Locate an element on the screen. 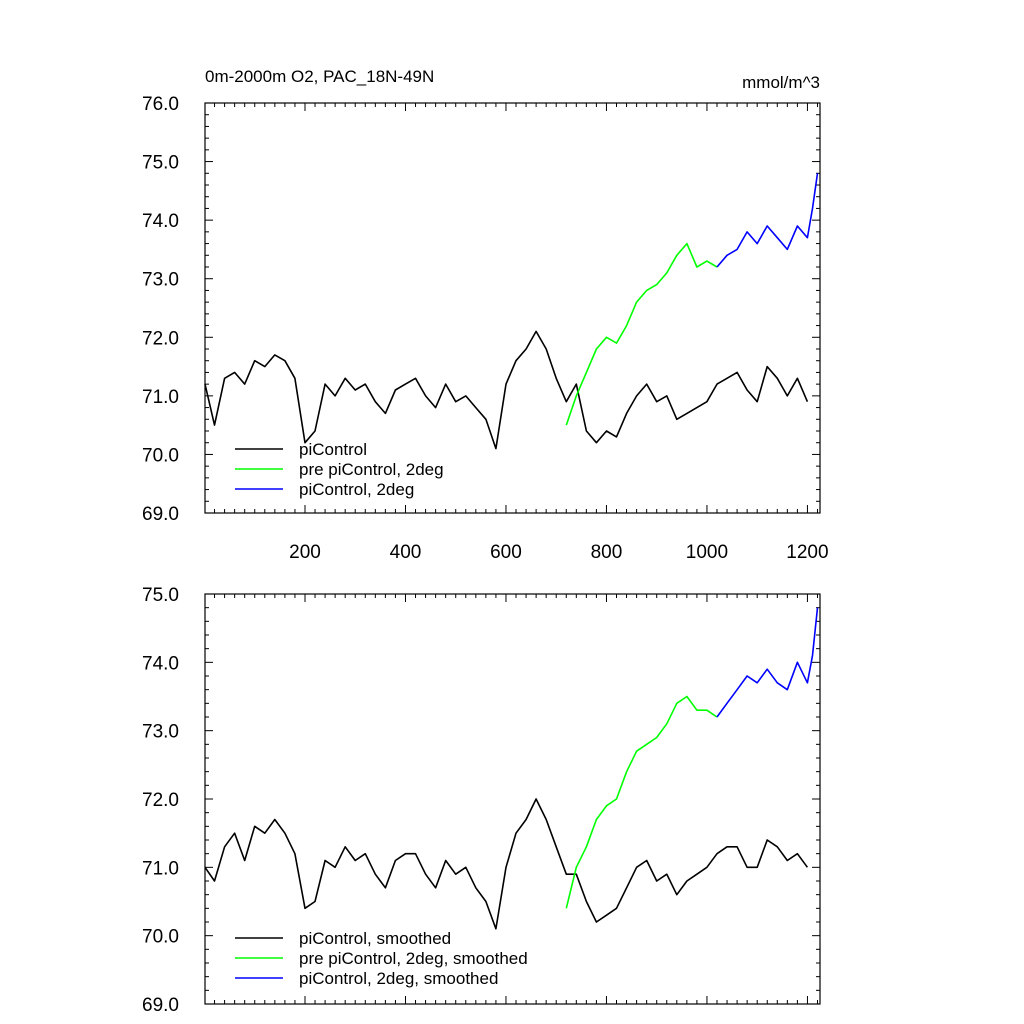 The height and width of the screenshot is (1024, 1024). top-x-tick-label: 200 is located at coordinates (305, 552).